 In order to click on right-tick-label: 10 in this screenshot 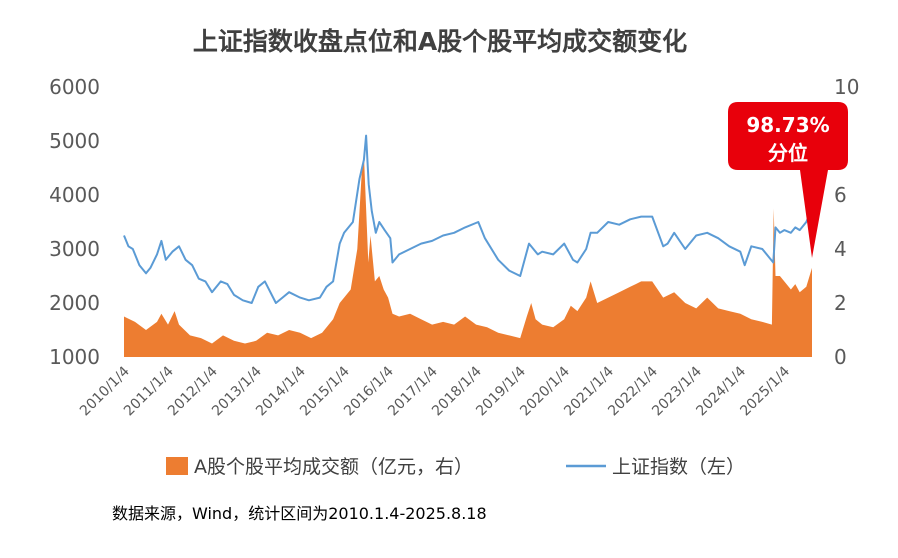, I will do `click(846, 87)`.